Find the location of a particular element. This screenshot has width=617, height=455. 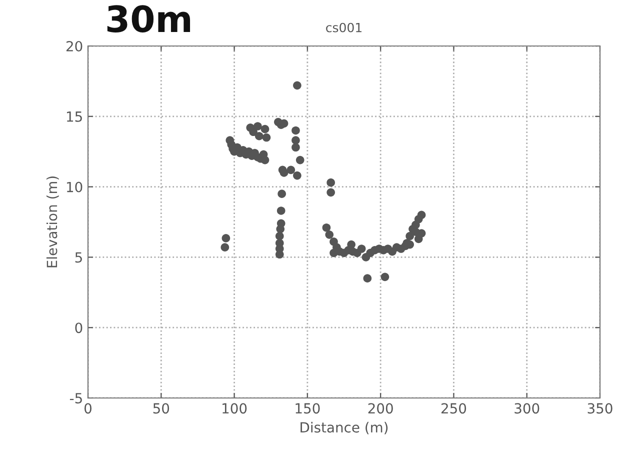

x-tick-label: 250 is located at coordinates (453, 408).